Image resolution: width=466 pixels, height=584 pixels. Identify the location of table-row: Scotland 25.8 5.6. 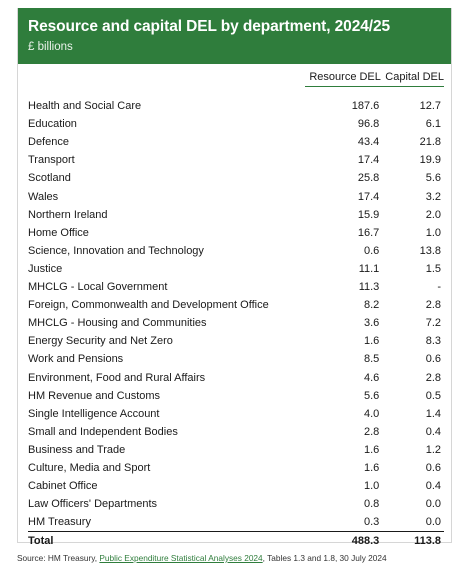
(236, 178).